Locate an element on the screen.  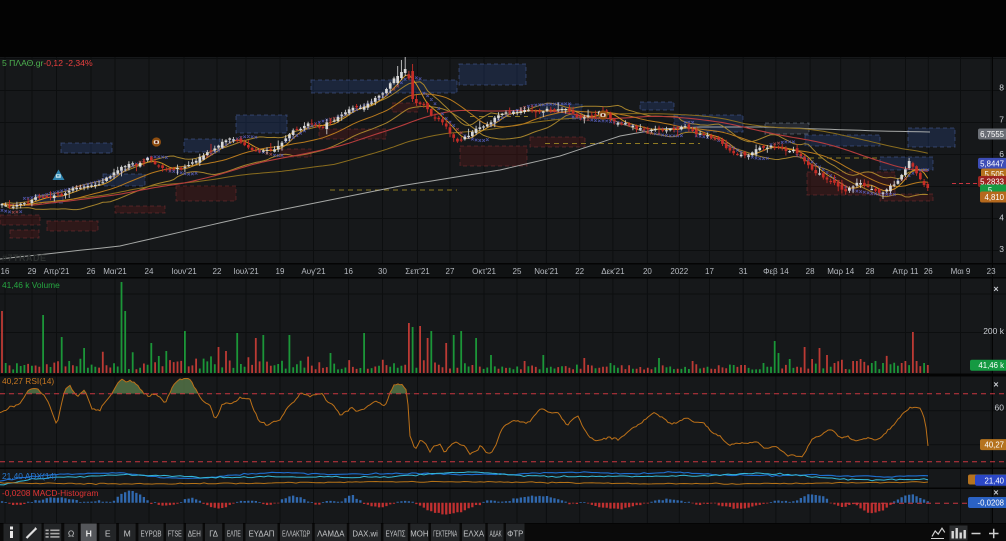
svg-text: -0,0208 MACD-Histogram is located at coordinates (50, 493).